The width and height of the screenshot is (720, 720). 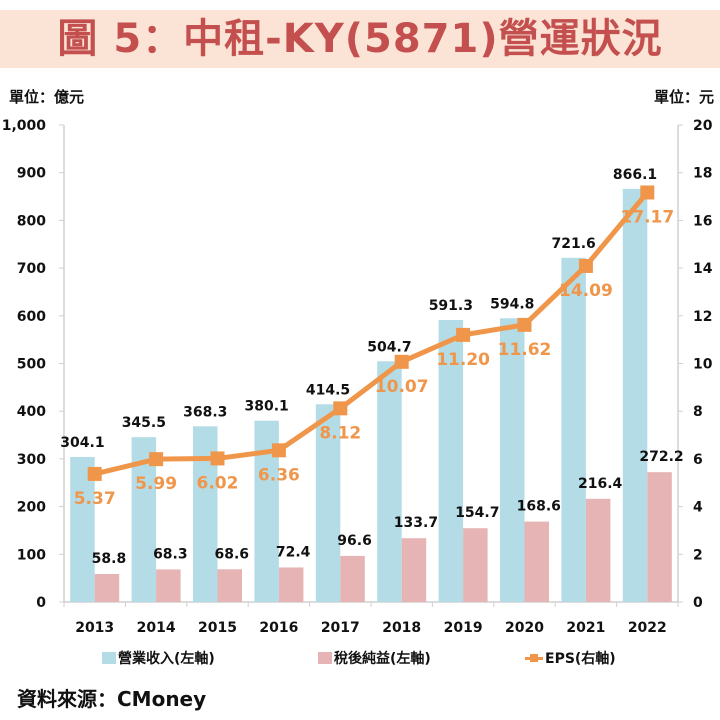 I want to click on x-tick-label: 2013, so click(x=94, y=628).